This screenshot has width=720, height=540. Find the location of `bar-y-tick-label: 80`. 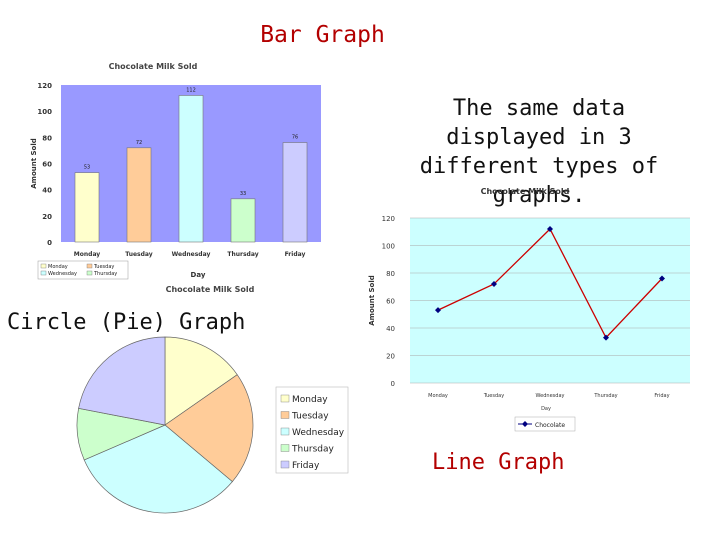

bar-y-tick-label: 80 is located at coordinates (47, 138).